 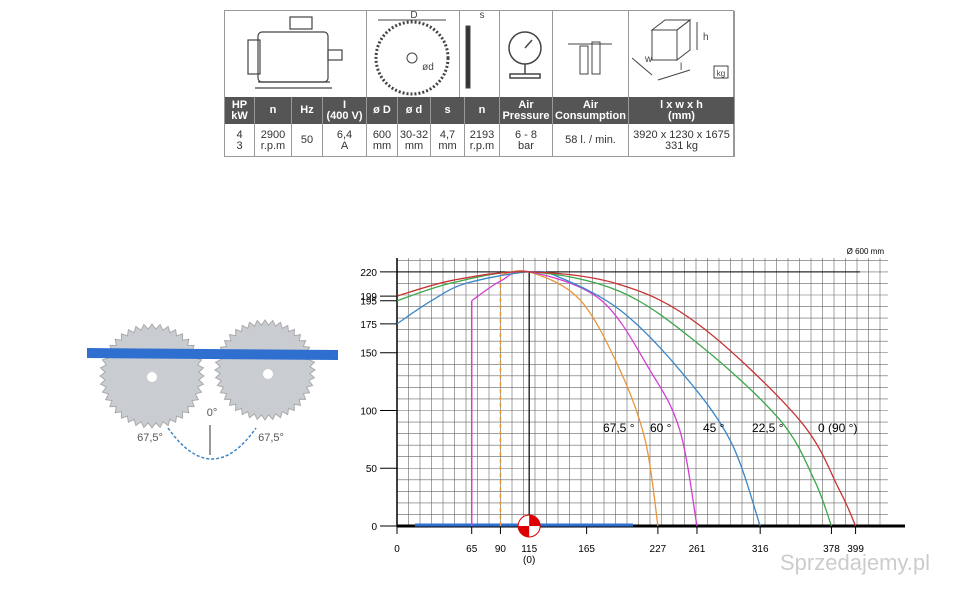 I want to click on header-cell: l x w x h (mm), so click(x=682, y=110).